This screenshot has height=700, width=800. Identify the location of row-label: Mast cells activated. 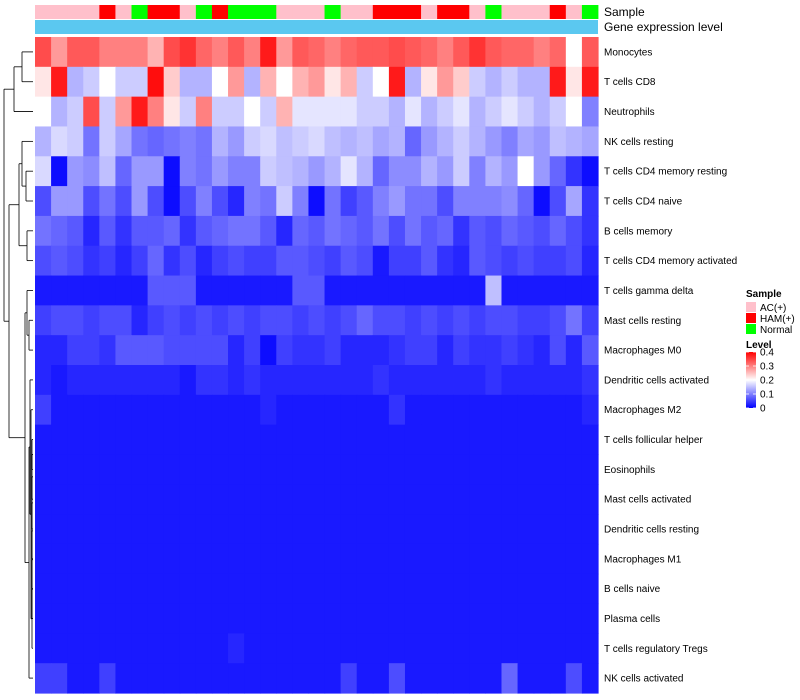
(647, 500).